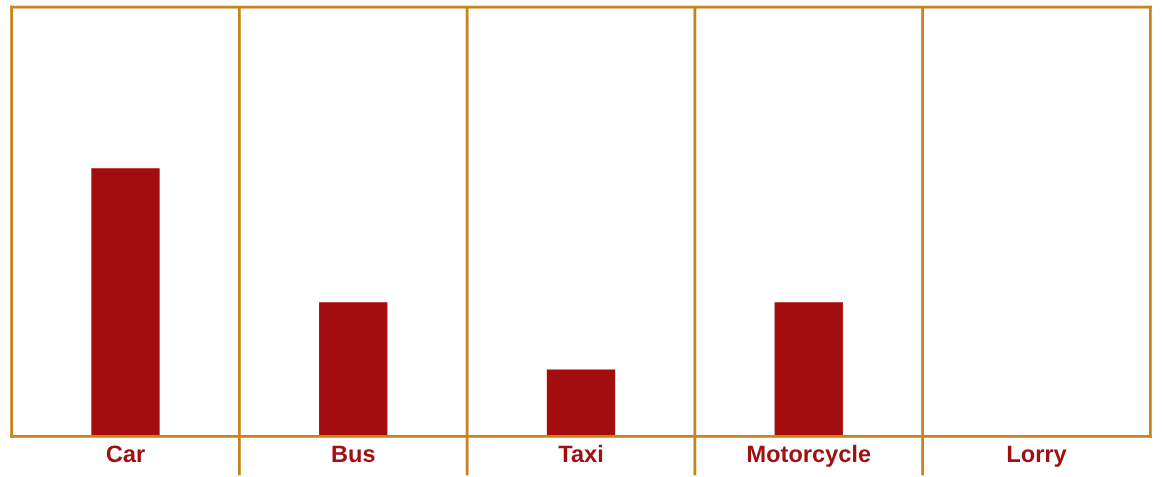  What do you see at coordinates (580, 453) in the screenshot?
I see `x-tick-label: Taxi` at bounding box center [580, 453].